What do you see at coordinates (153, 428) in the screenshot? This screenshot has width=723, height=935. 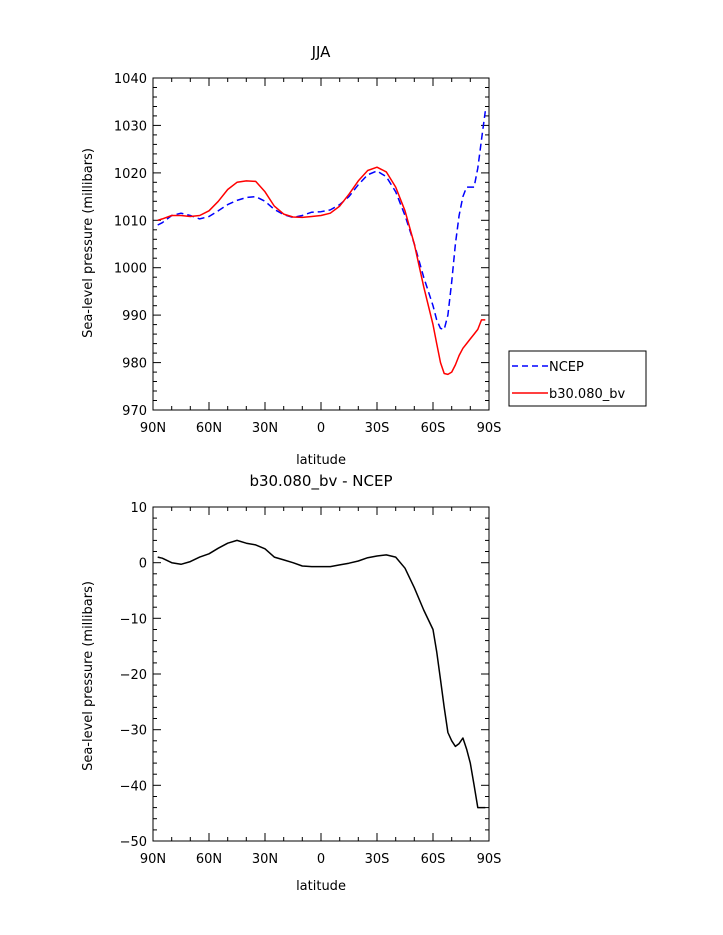 I see `top-x-tick-label: 90N` at bounding box center [153, 428].